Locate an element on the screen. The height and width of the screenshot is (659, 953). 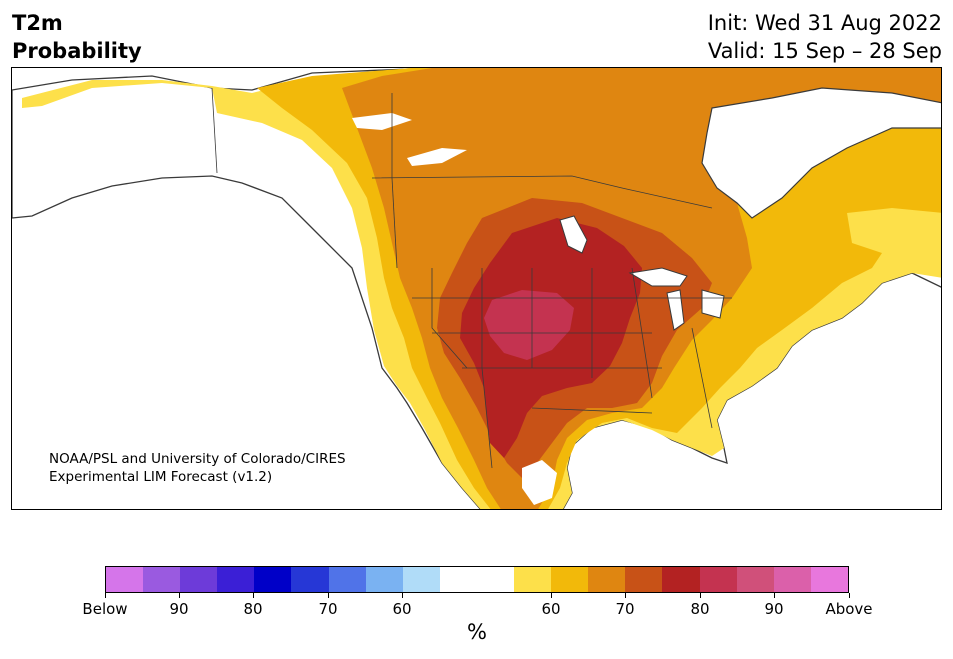
credit-line-2: Experimental LIM Forecast (v1.2) is located at coordinates (161, 477).